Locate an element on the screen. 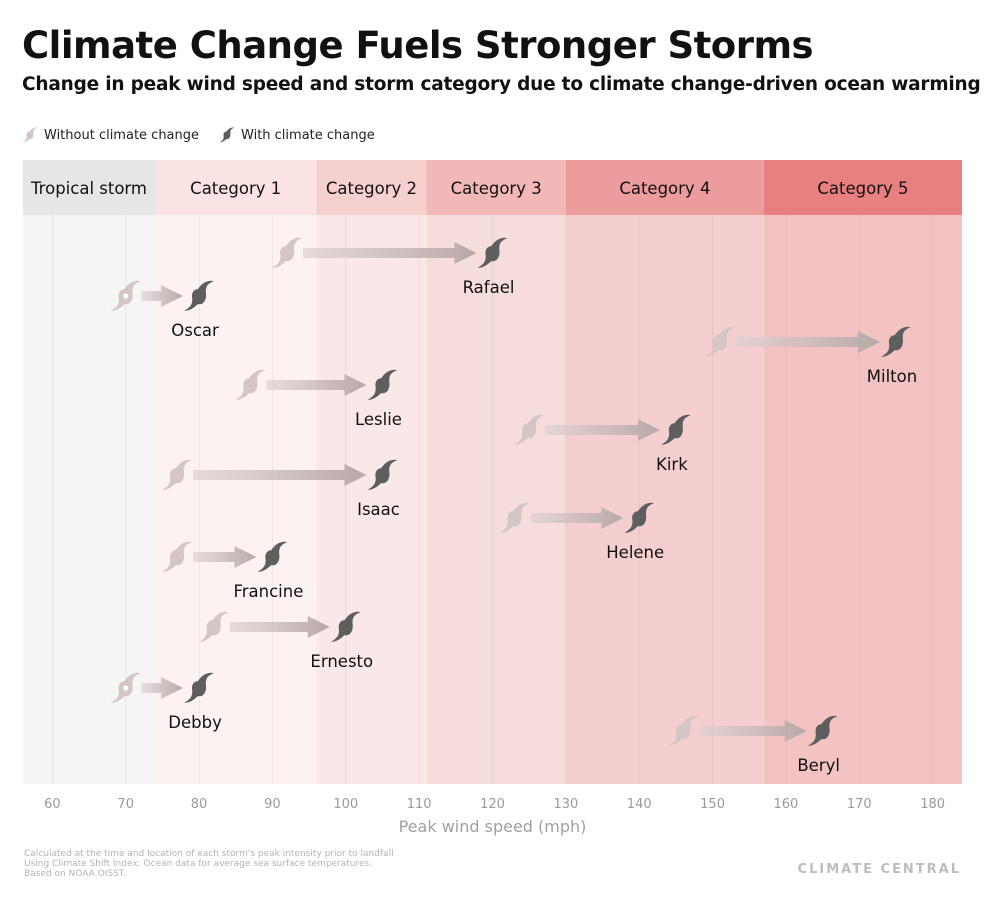 This screenshot has height=898, width=986. storm-label: Oscar is located at coordinates (195, 330).